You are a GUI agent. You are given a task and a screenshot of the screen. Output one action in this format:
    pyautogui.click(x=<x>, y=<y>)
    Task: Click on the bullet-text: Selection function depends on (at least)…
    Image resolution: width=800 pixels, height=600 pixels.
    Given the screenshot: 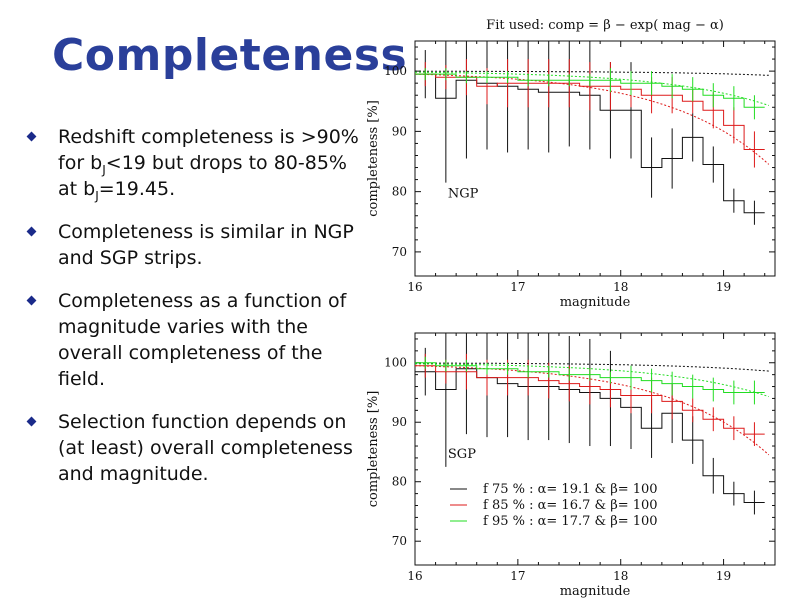 What is the action you would take?
    pyautogui.click(x=205, y=448)
    